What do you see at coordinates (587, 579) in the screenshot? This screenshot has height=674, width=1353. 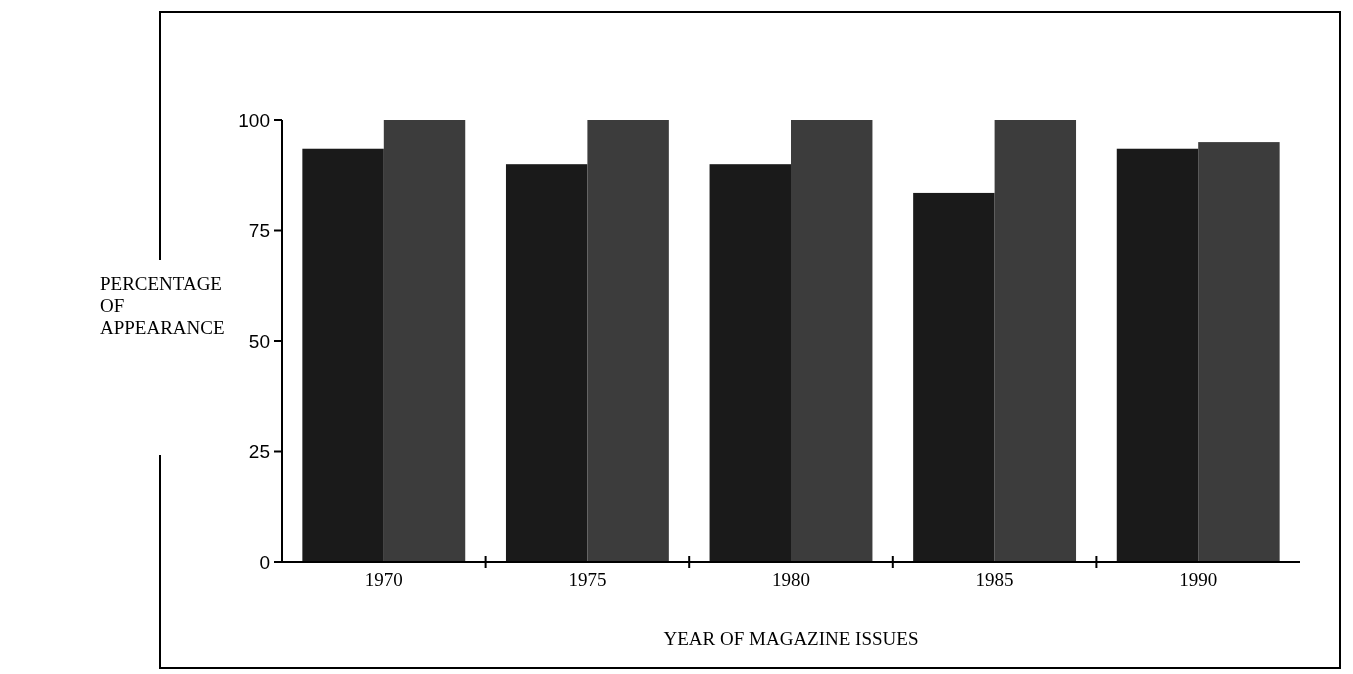 I see `x-tick-label: 1975` at bounding box center [587, 579].